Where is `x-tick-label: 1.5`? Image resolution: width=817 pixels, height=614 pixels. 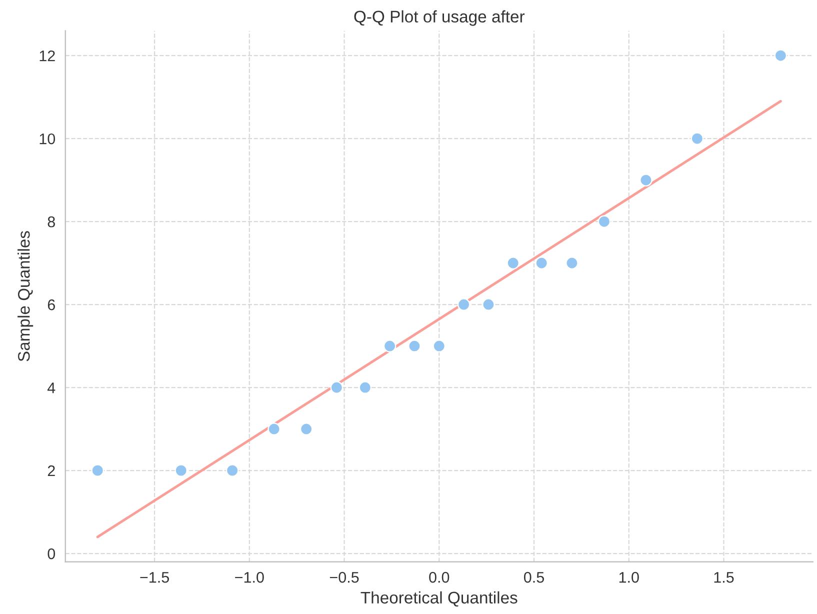
x-tick-label: 1.5 is located at coordinates (724, 577).